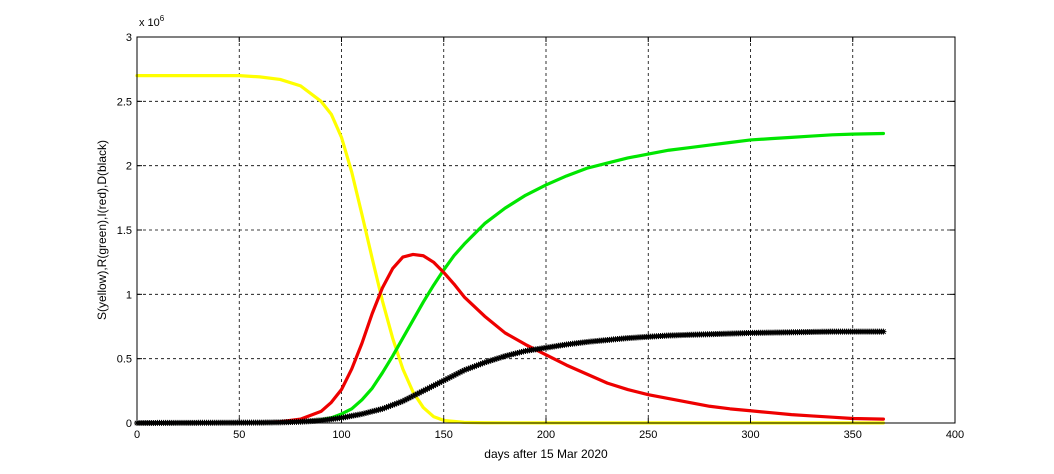  I want to click on y-exponent-label: x 106, so click(152, 21).